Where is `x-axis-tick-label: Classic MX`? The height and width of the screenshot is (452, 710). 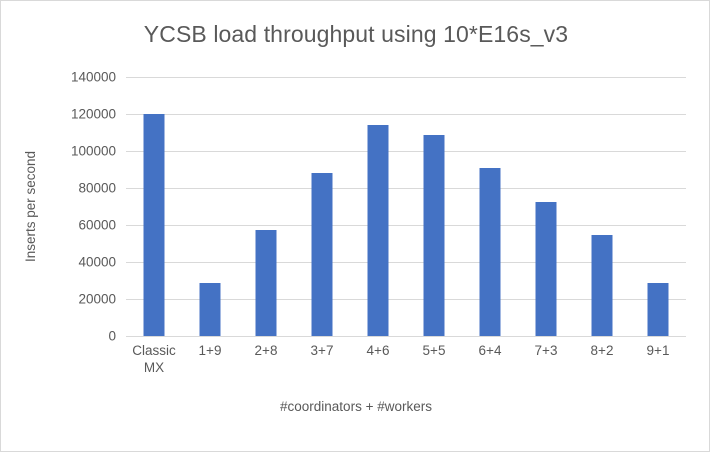 x-axis-tick-label: Classic MX is located at coordinates (154, 359).